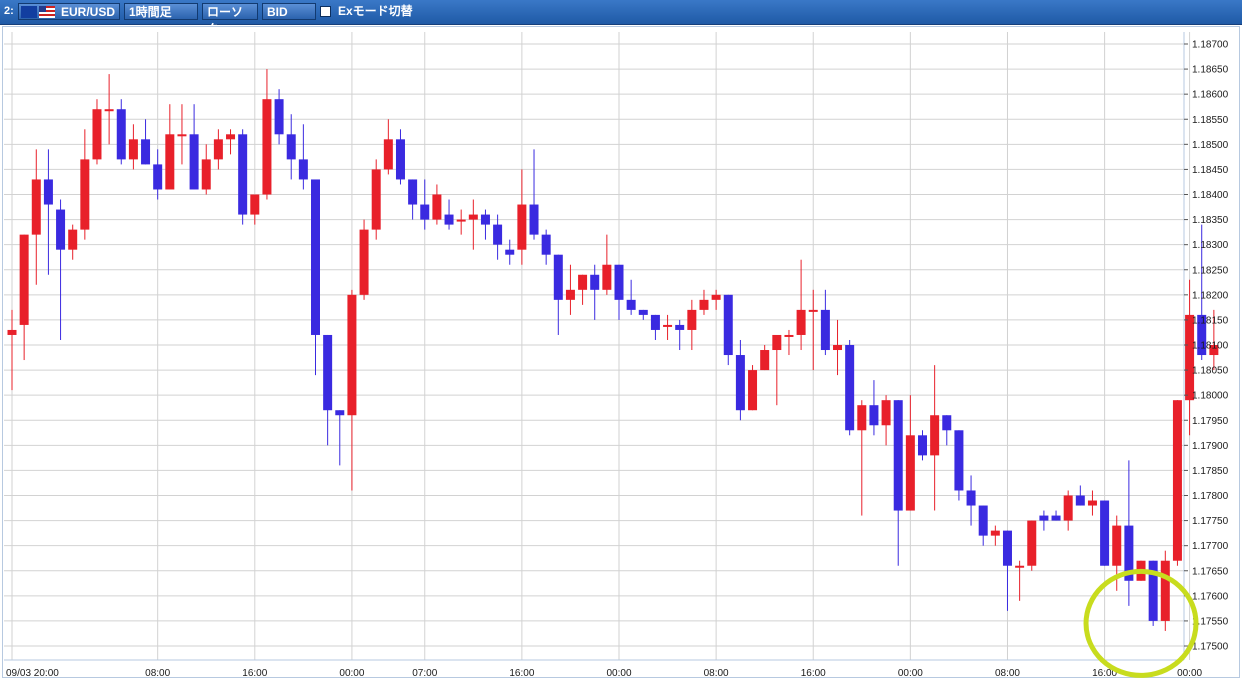 This screenshot has width=1242, height=680. I want to click on y-tick-label: 1.17800, so click(1210, 496).